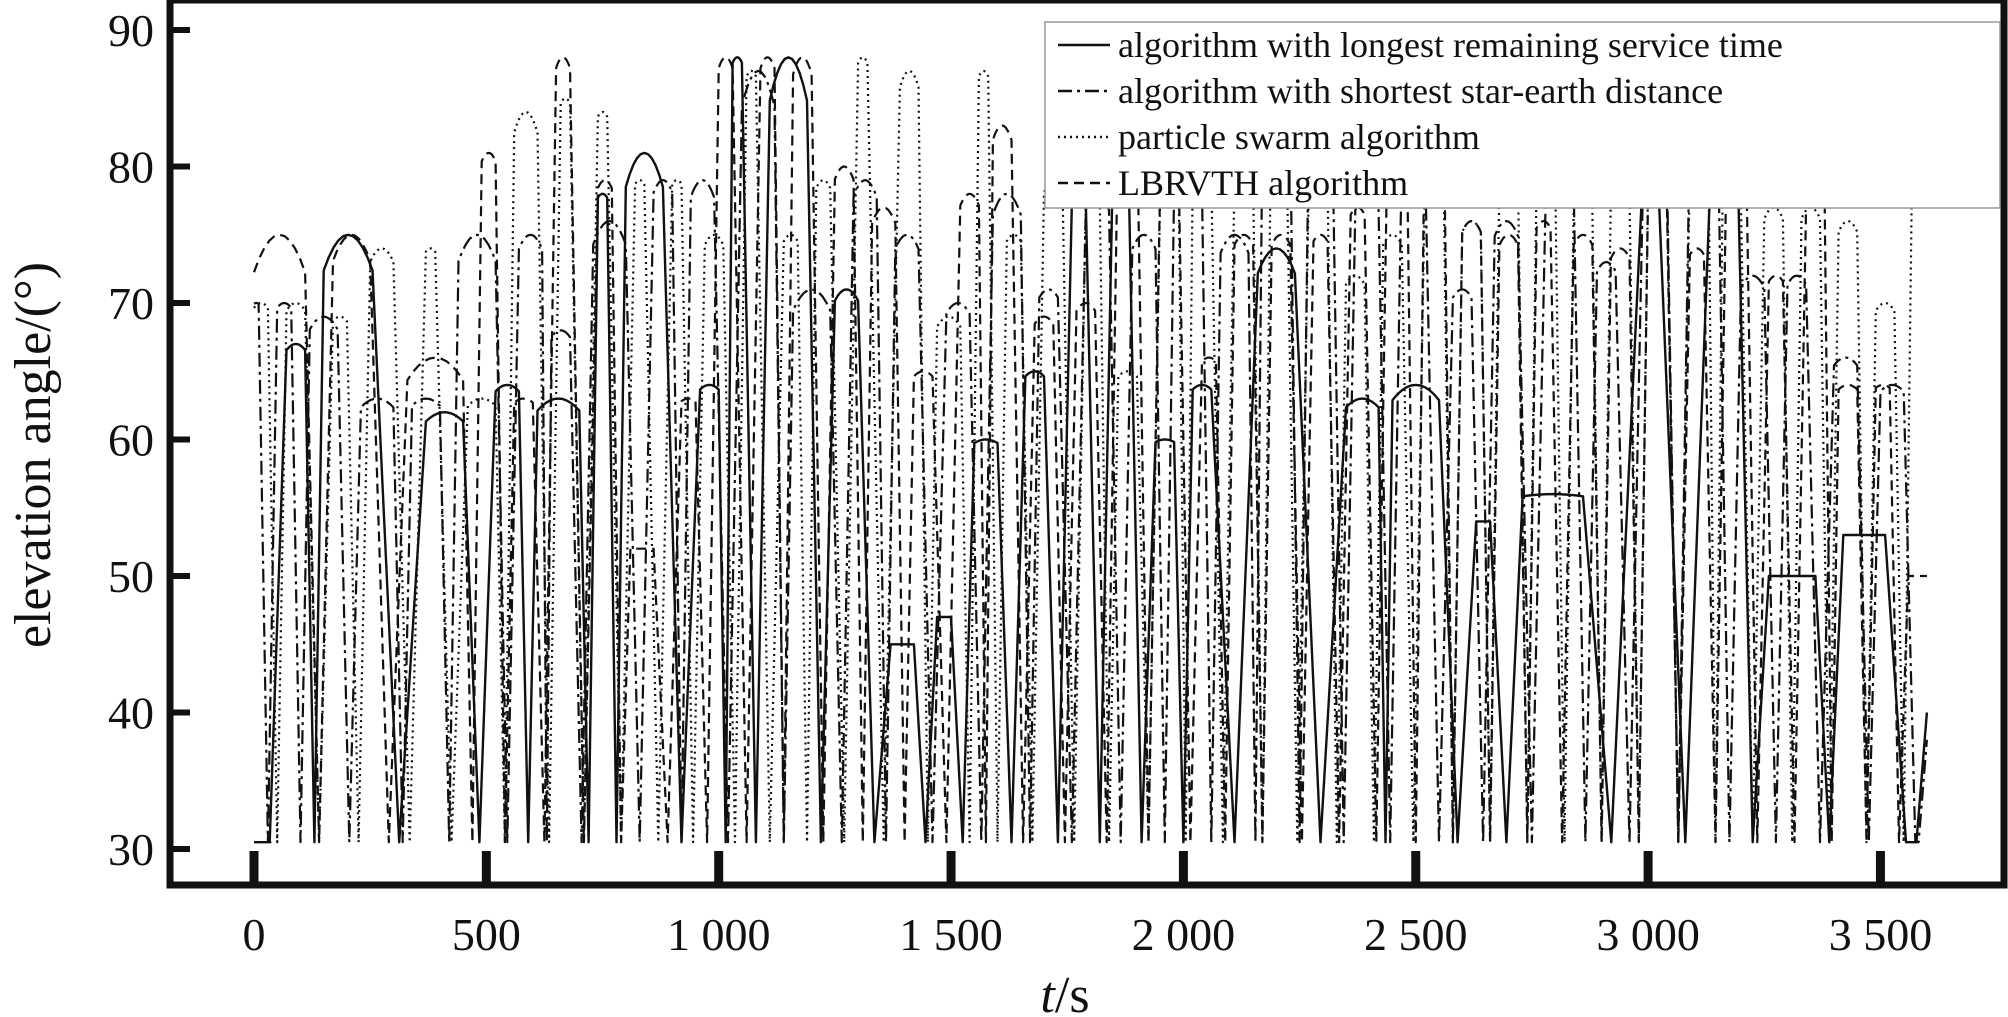 The image size is (2008, 1017). I want to click on y-tick-label: 60, so click(131, 440).